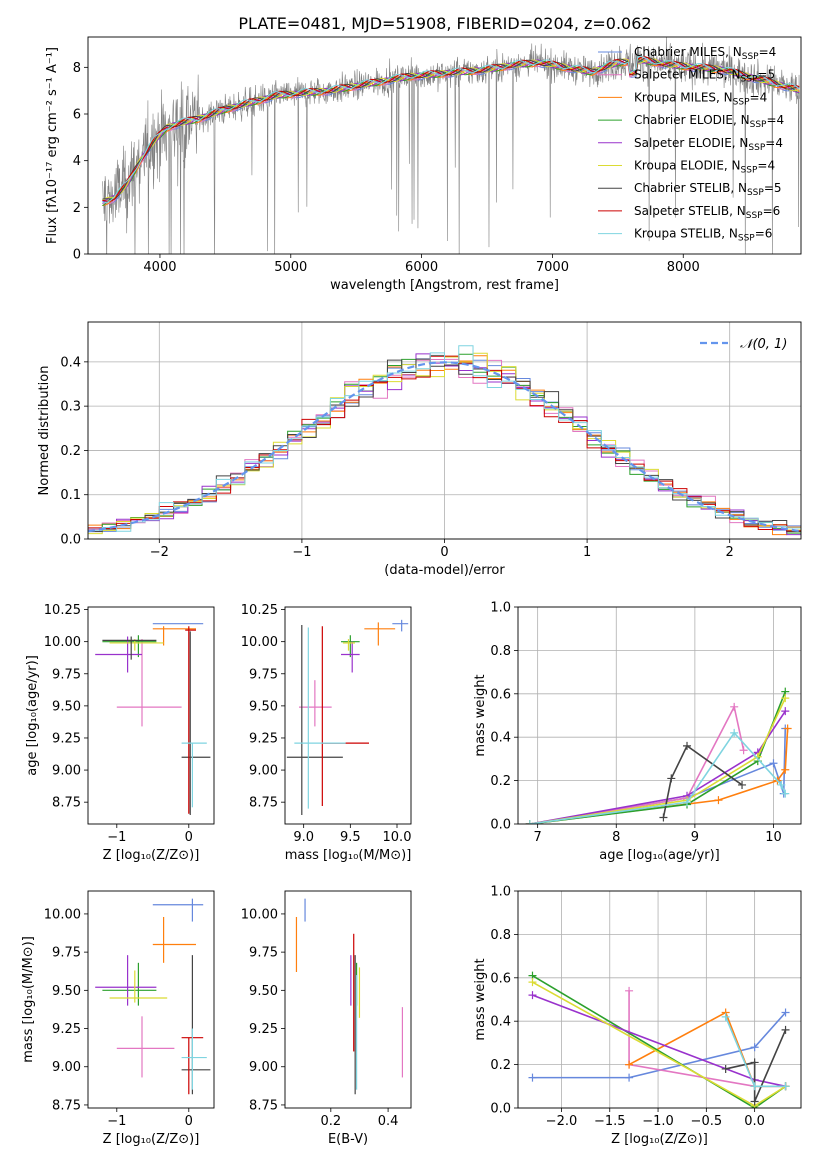  I want to click on x-axis-label: (data-model)/error, so click(444, 570).